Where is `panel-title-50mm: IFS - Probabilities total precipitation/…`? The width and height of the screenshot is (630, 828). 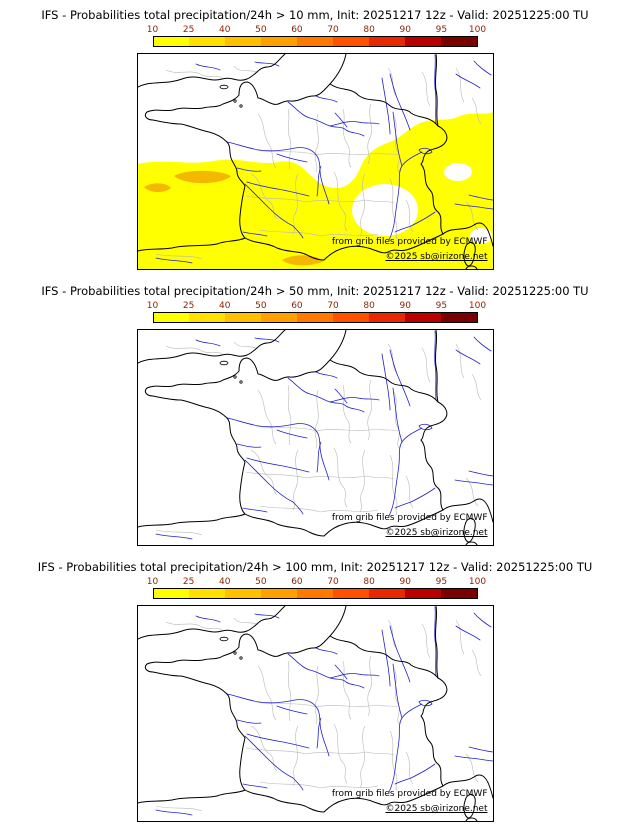 panel-title-50mm: IFS - Probabilities total precipitation/… is located at coordinates (315, 291).